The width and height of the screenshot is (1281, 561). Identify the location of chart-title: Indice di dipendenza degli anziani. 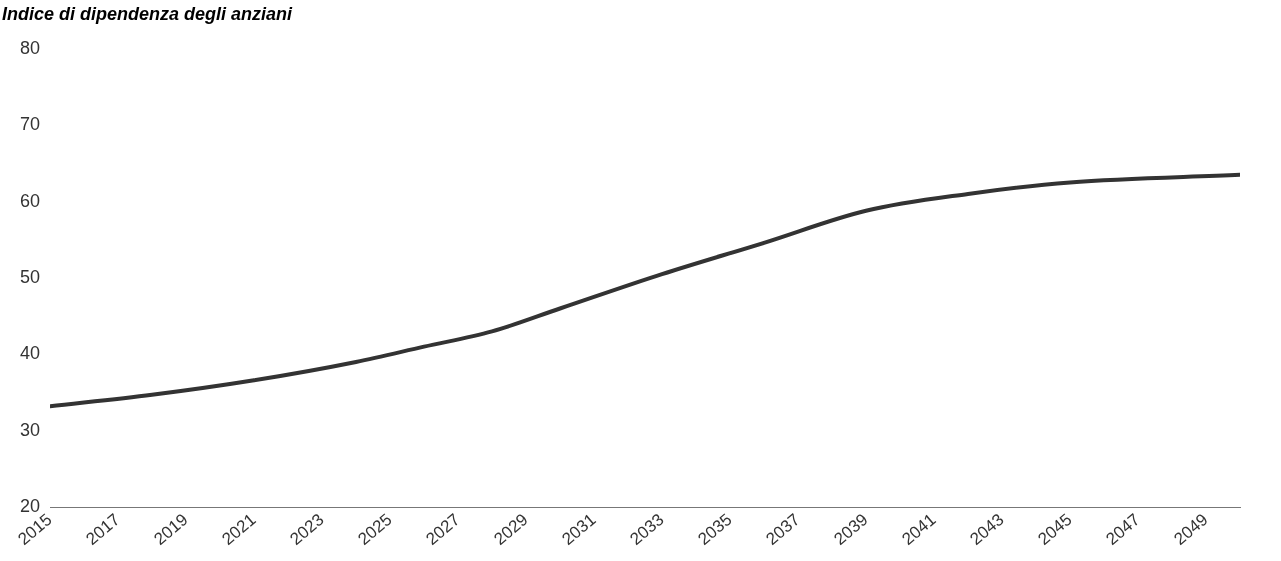
(147, 14).